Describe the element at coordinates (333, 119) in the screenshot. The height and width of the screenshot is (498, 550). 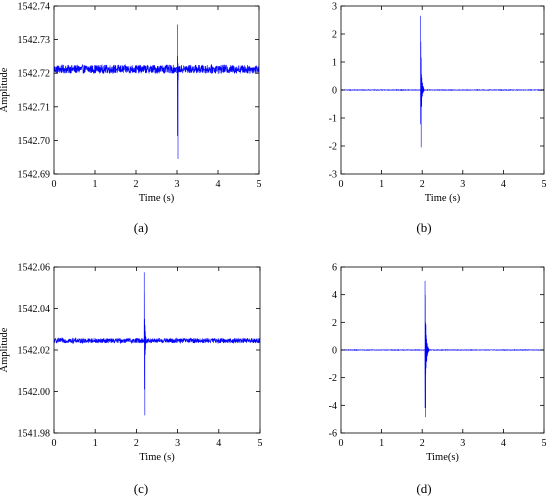
I see `y-tick-label: -1` at that location.